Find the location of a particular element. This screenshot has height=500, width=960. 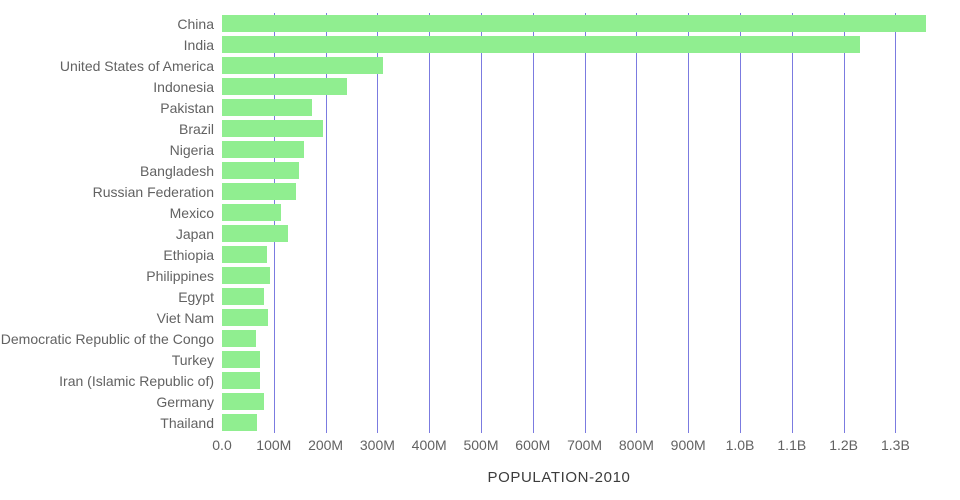

chart-row: Ethiopia is located at coordinates (480, 254).